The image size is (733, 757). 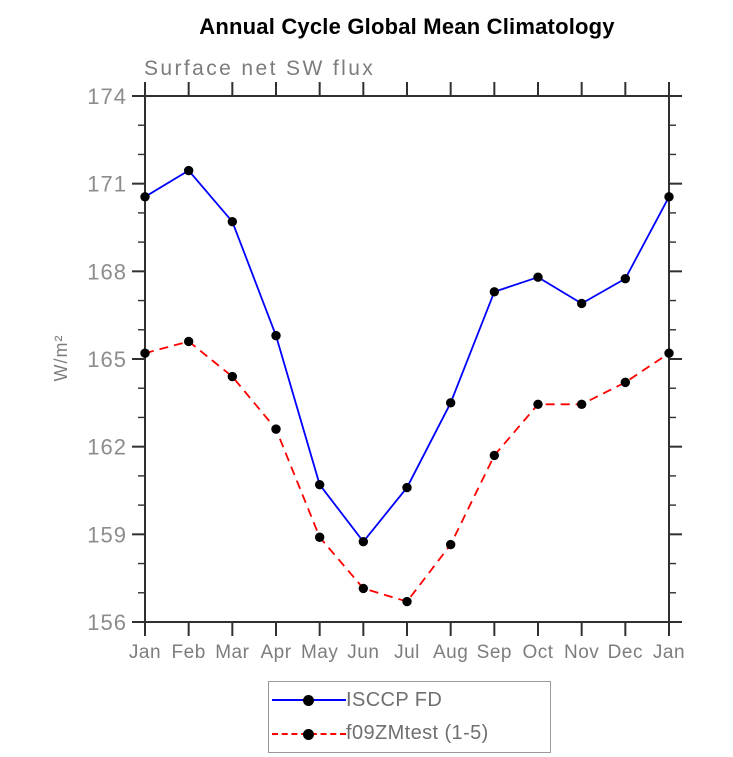 What do you see at coordinates (494, 652) in the screenshot?
I see `x-tick-label: Sep` at bounding box center [494, 652].